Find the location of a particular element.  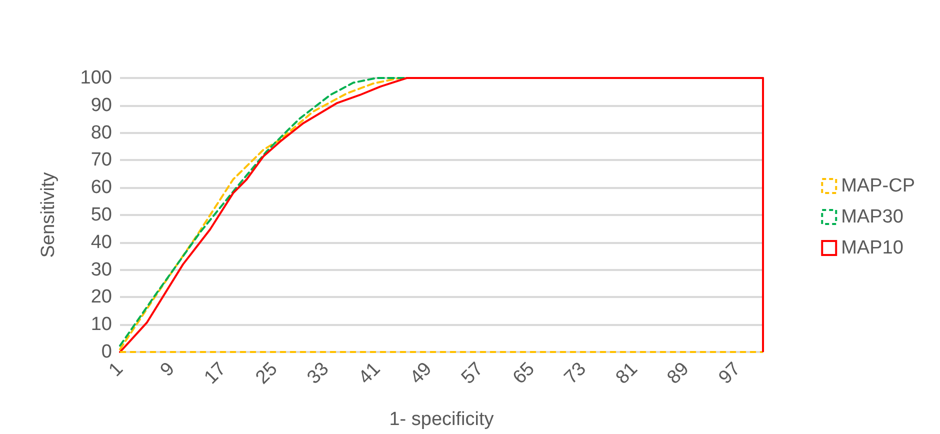

y-tick-label: 50 is located at coordinates (101, 215).